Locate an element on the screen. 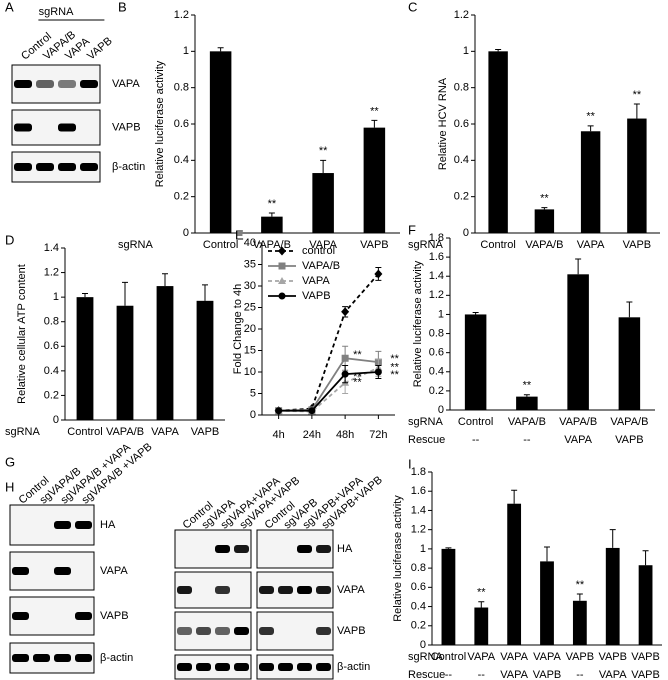 The height and width of the screenshot is (680, 668). y-axis-label: Fold Change to 4h is located at coordinates (238, 329).